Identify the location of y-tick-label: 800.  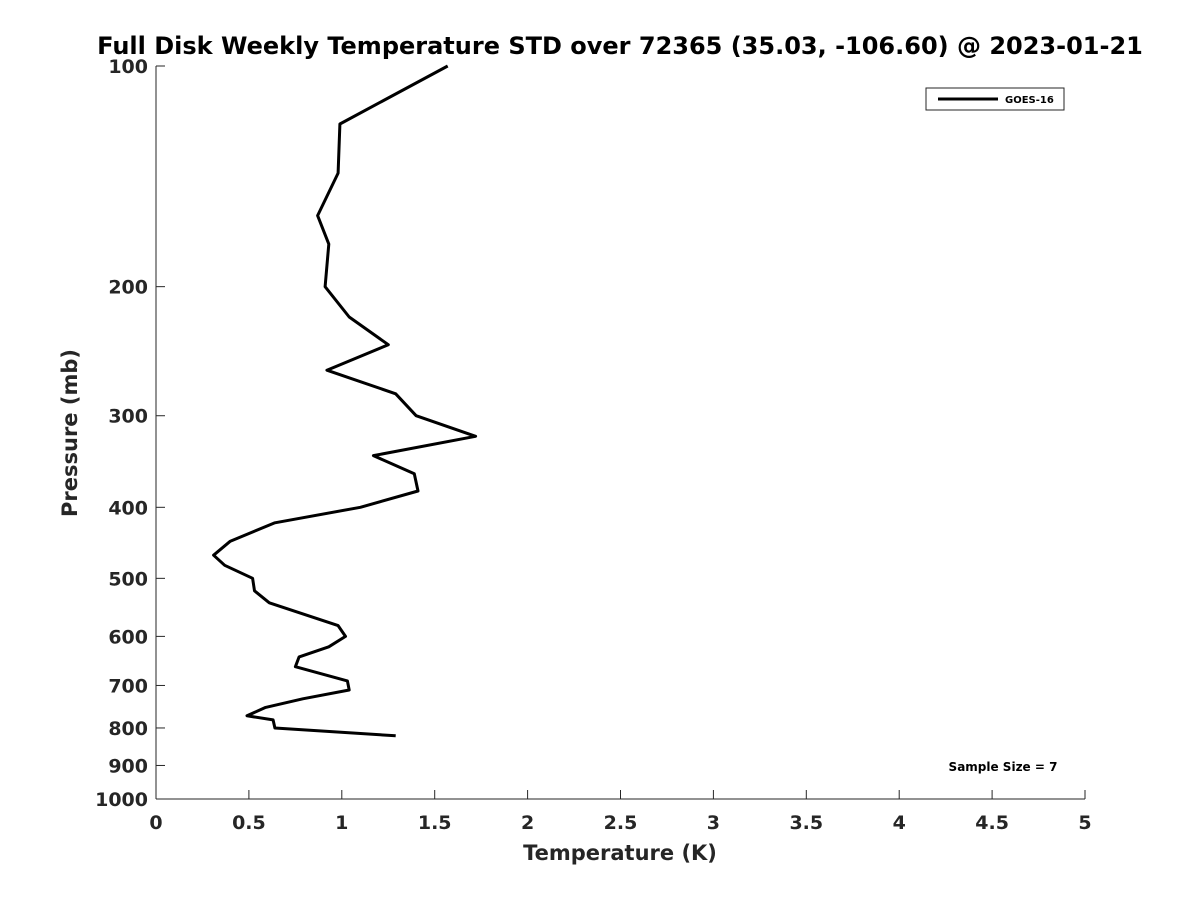
(128, 729).